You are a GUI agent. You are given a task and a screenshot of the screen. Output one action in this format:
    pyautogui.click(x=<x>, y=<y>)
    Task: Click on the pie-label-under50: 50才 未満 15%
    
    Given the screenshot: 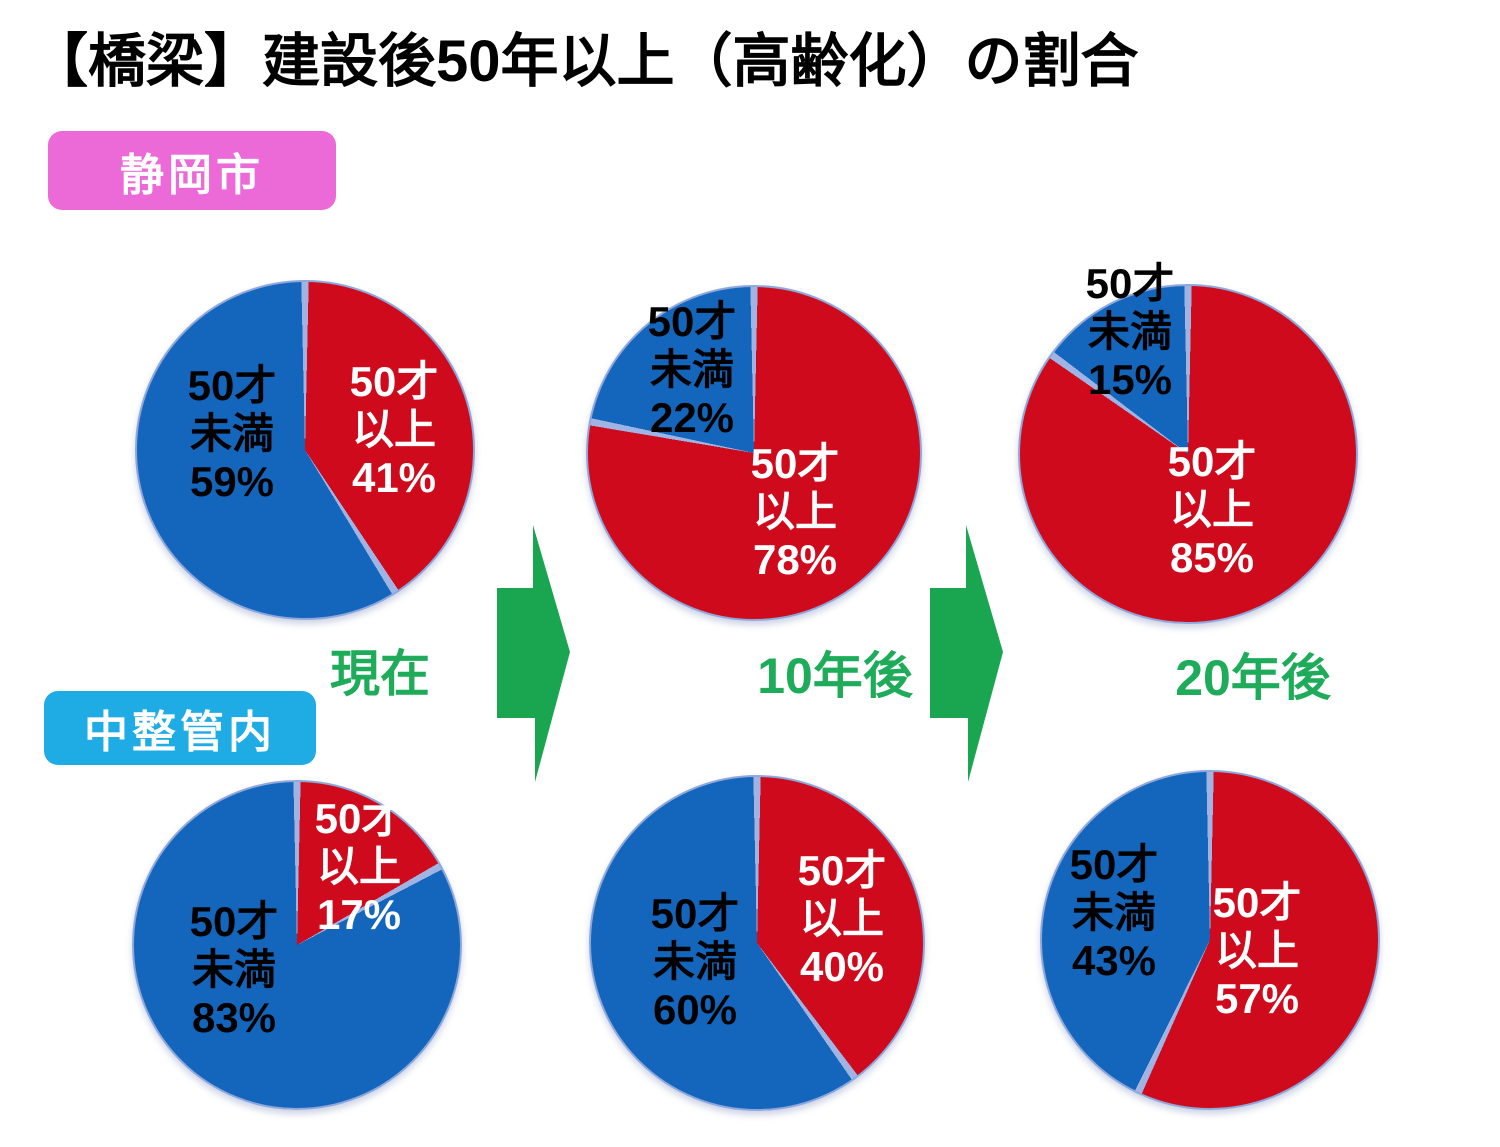 What is the action you would take?
    pyautogui.click(x=1130, y=332)
    